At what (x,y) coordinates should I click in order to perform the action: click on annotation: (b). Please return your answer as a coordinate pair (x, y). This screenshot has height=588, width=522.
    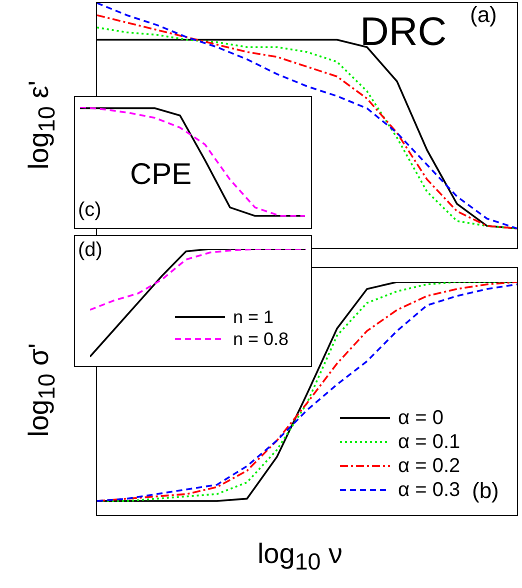
    Looking at the image, I should click on (485, 490).